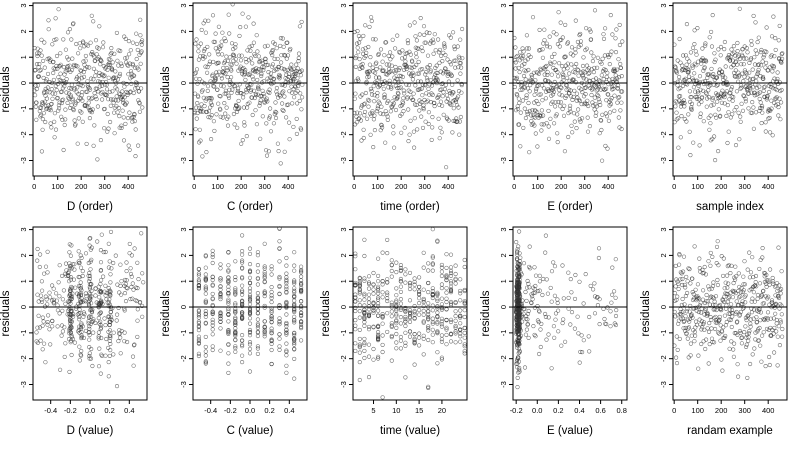 The image size is (800, 455). I want to click on x-tick-label: 0.4, so click(579, 410).